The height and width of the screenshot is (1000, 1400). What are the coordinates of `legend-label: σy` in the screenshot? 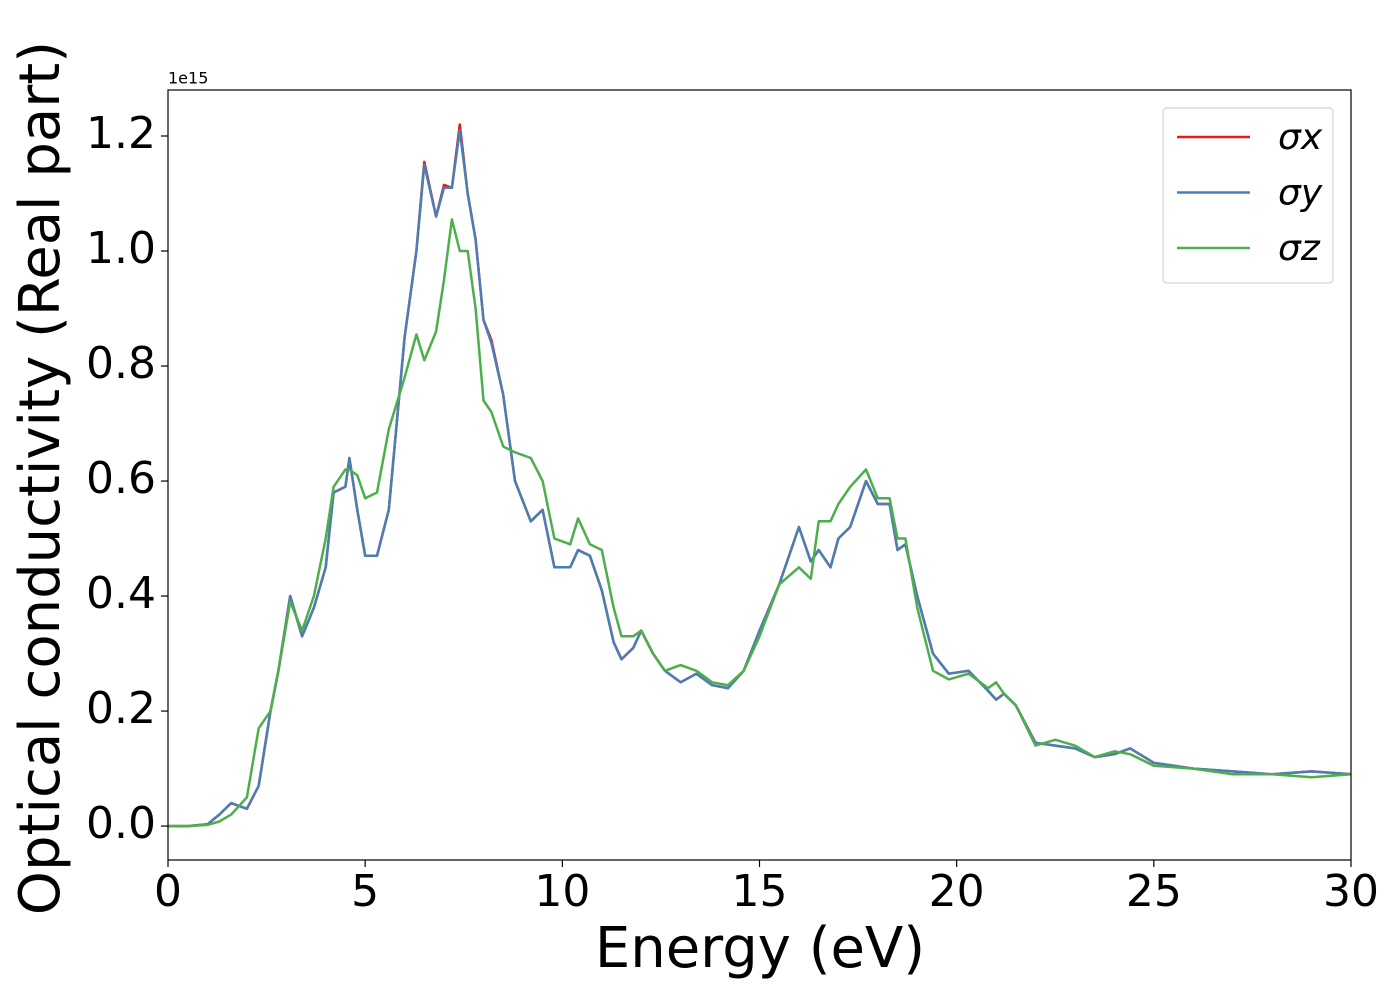 It's located at (1300, 193).